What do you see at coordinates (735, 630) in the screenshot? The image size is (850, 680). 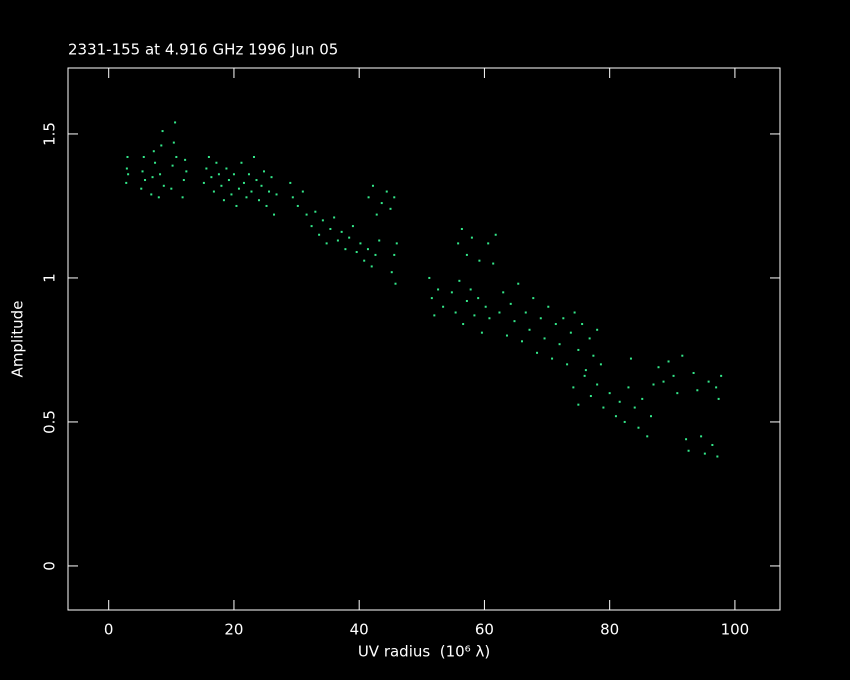 I see `x-tick-label: 100` at bounding box center [735, 630].